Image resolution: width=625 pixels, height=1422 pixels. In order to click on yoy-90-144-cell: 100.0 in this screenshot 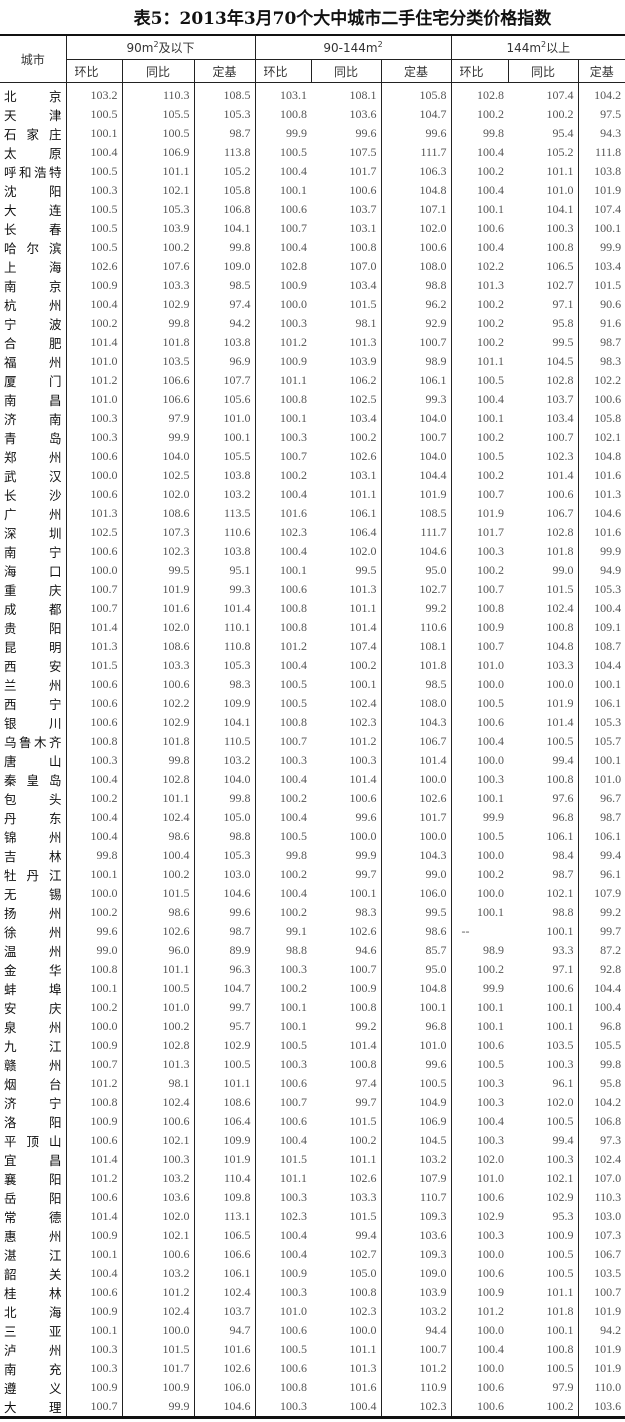, I will do `click(363, 836)`.